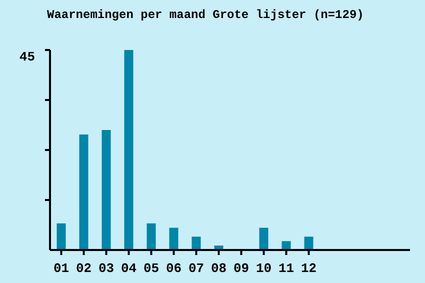 The height and width of the screenshot is (283, 425). I want to click on x-tick-label: 12, so click(308, 268).